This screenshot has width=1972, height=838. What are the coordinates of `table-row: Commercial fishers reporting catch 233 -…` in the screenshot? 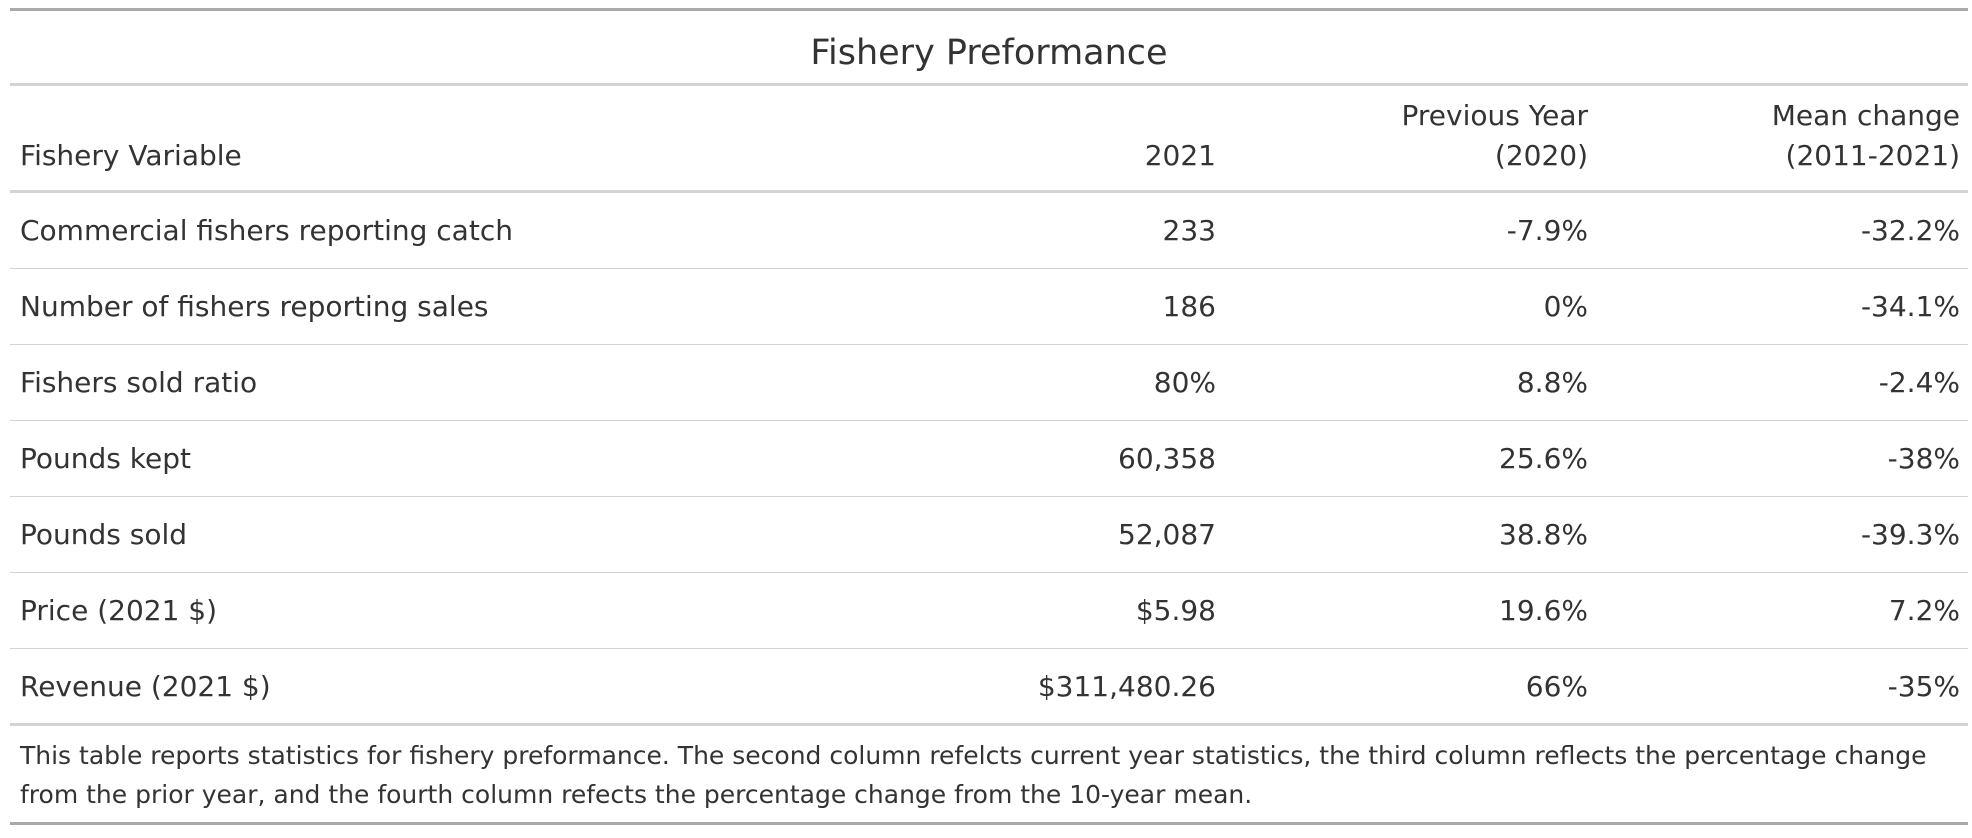 It's located at (989, 231).